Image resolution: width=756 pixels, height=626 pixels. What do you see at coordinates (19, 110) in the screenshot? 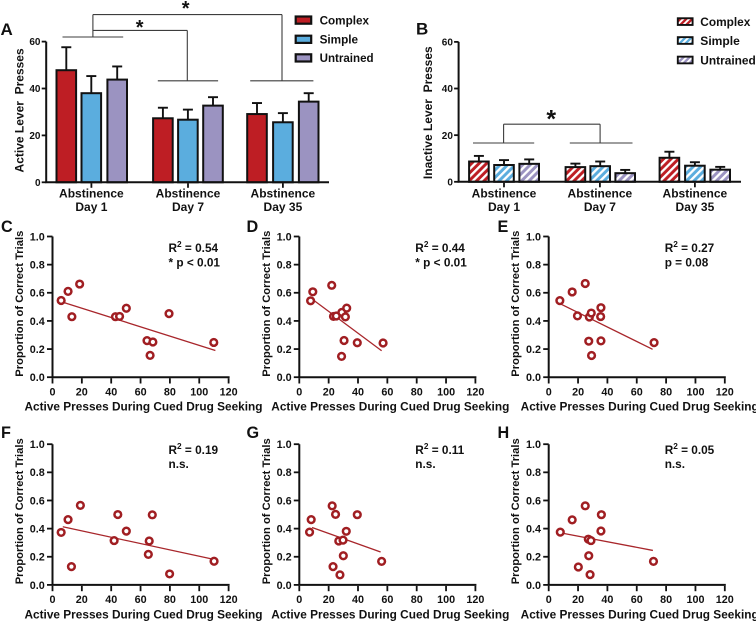
I see `svg-text: Active Lever Presses` at bounding box center [19, 110].